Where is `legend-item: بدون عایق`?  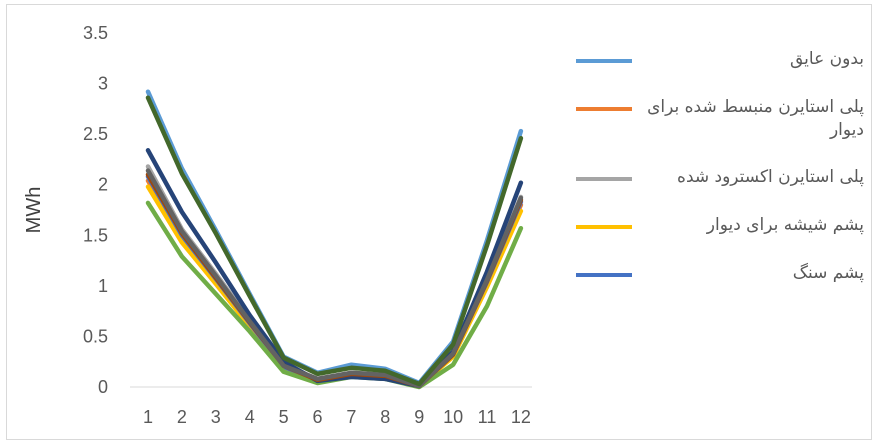
legend-item: بدون عایق is located at coordinates (722, 72).